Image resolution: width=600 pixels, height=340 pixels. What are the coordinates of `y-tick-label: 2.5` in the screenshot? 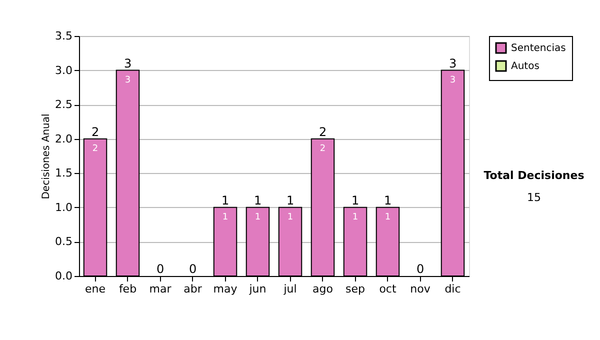 It's located at (63, 105).